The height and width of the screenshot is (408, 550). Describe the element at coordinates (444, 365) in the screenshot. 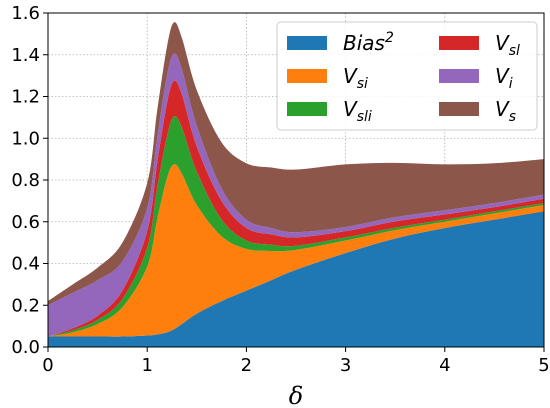

I see `x-tick-label: 4` at that location.